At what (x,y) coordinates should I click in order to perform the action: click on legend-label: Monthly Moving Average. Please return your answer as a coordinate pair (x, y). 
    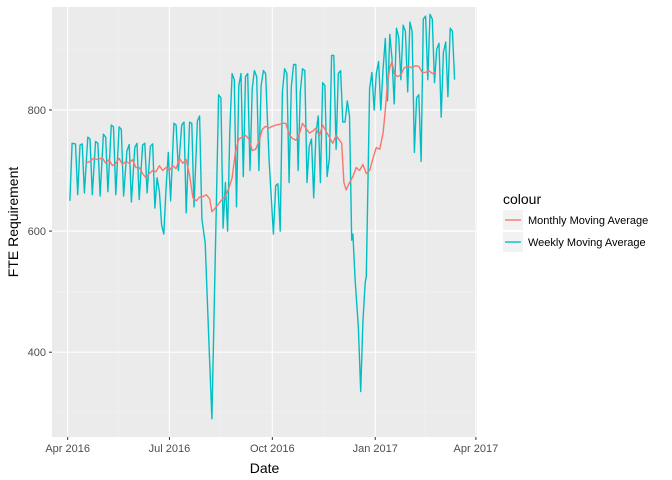
    Looking at the image, I should click on (588, 221).